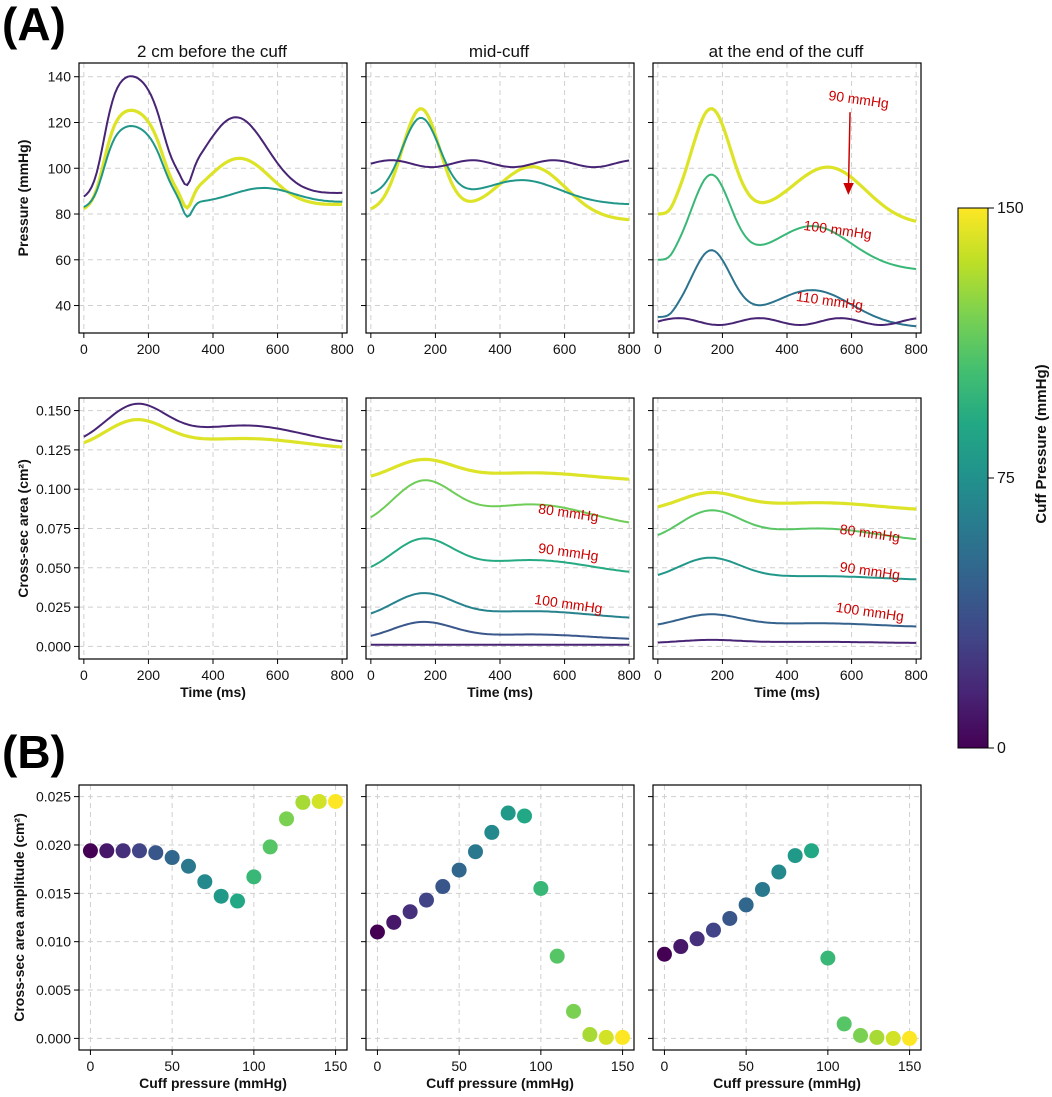 The width and height of the screenshot is (1052, 1097). I want to click on x-tick-label: 50, so click(746, 1066).